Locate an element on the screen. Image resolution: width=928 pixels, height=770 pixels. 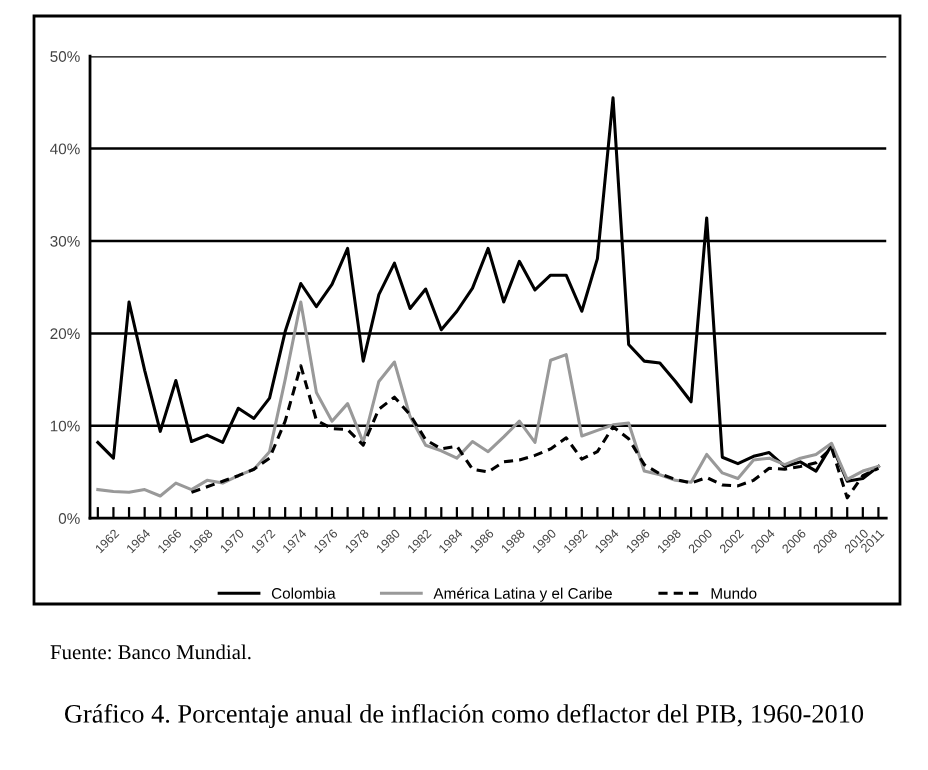
source-note: Fuente: Banco Mundial. is located at coordinates (150, 652).